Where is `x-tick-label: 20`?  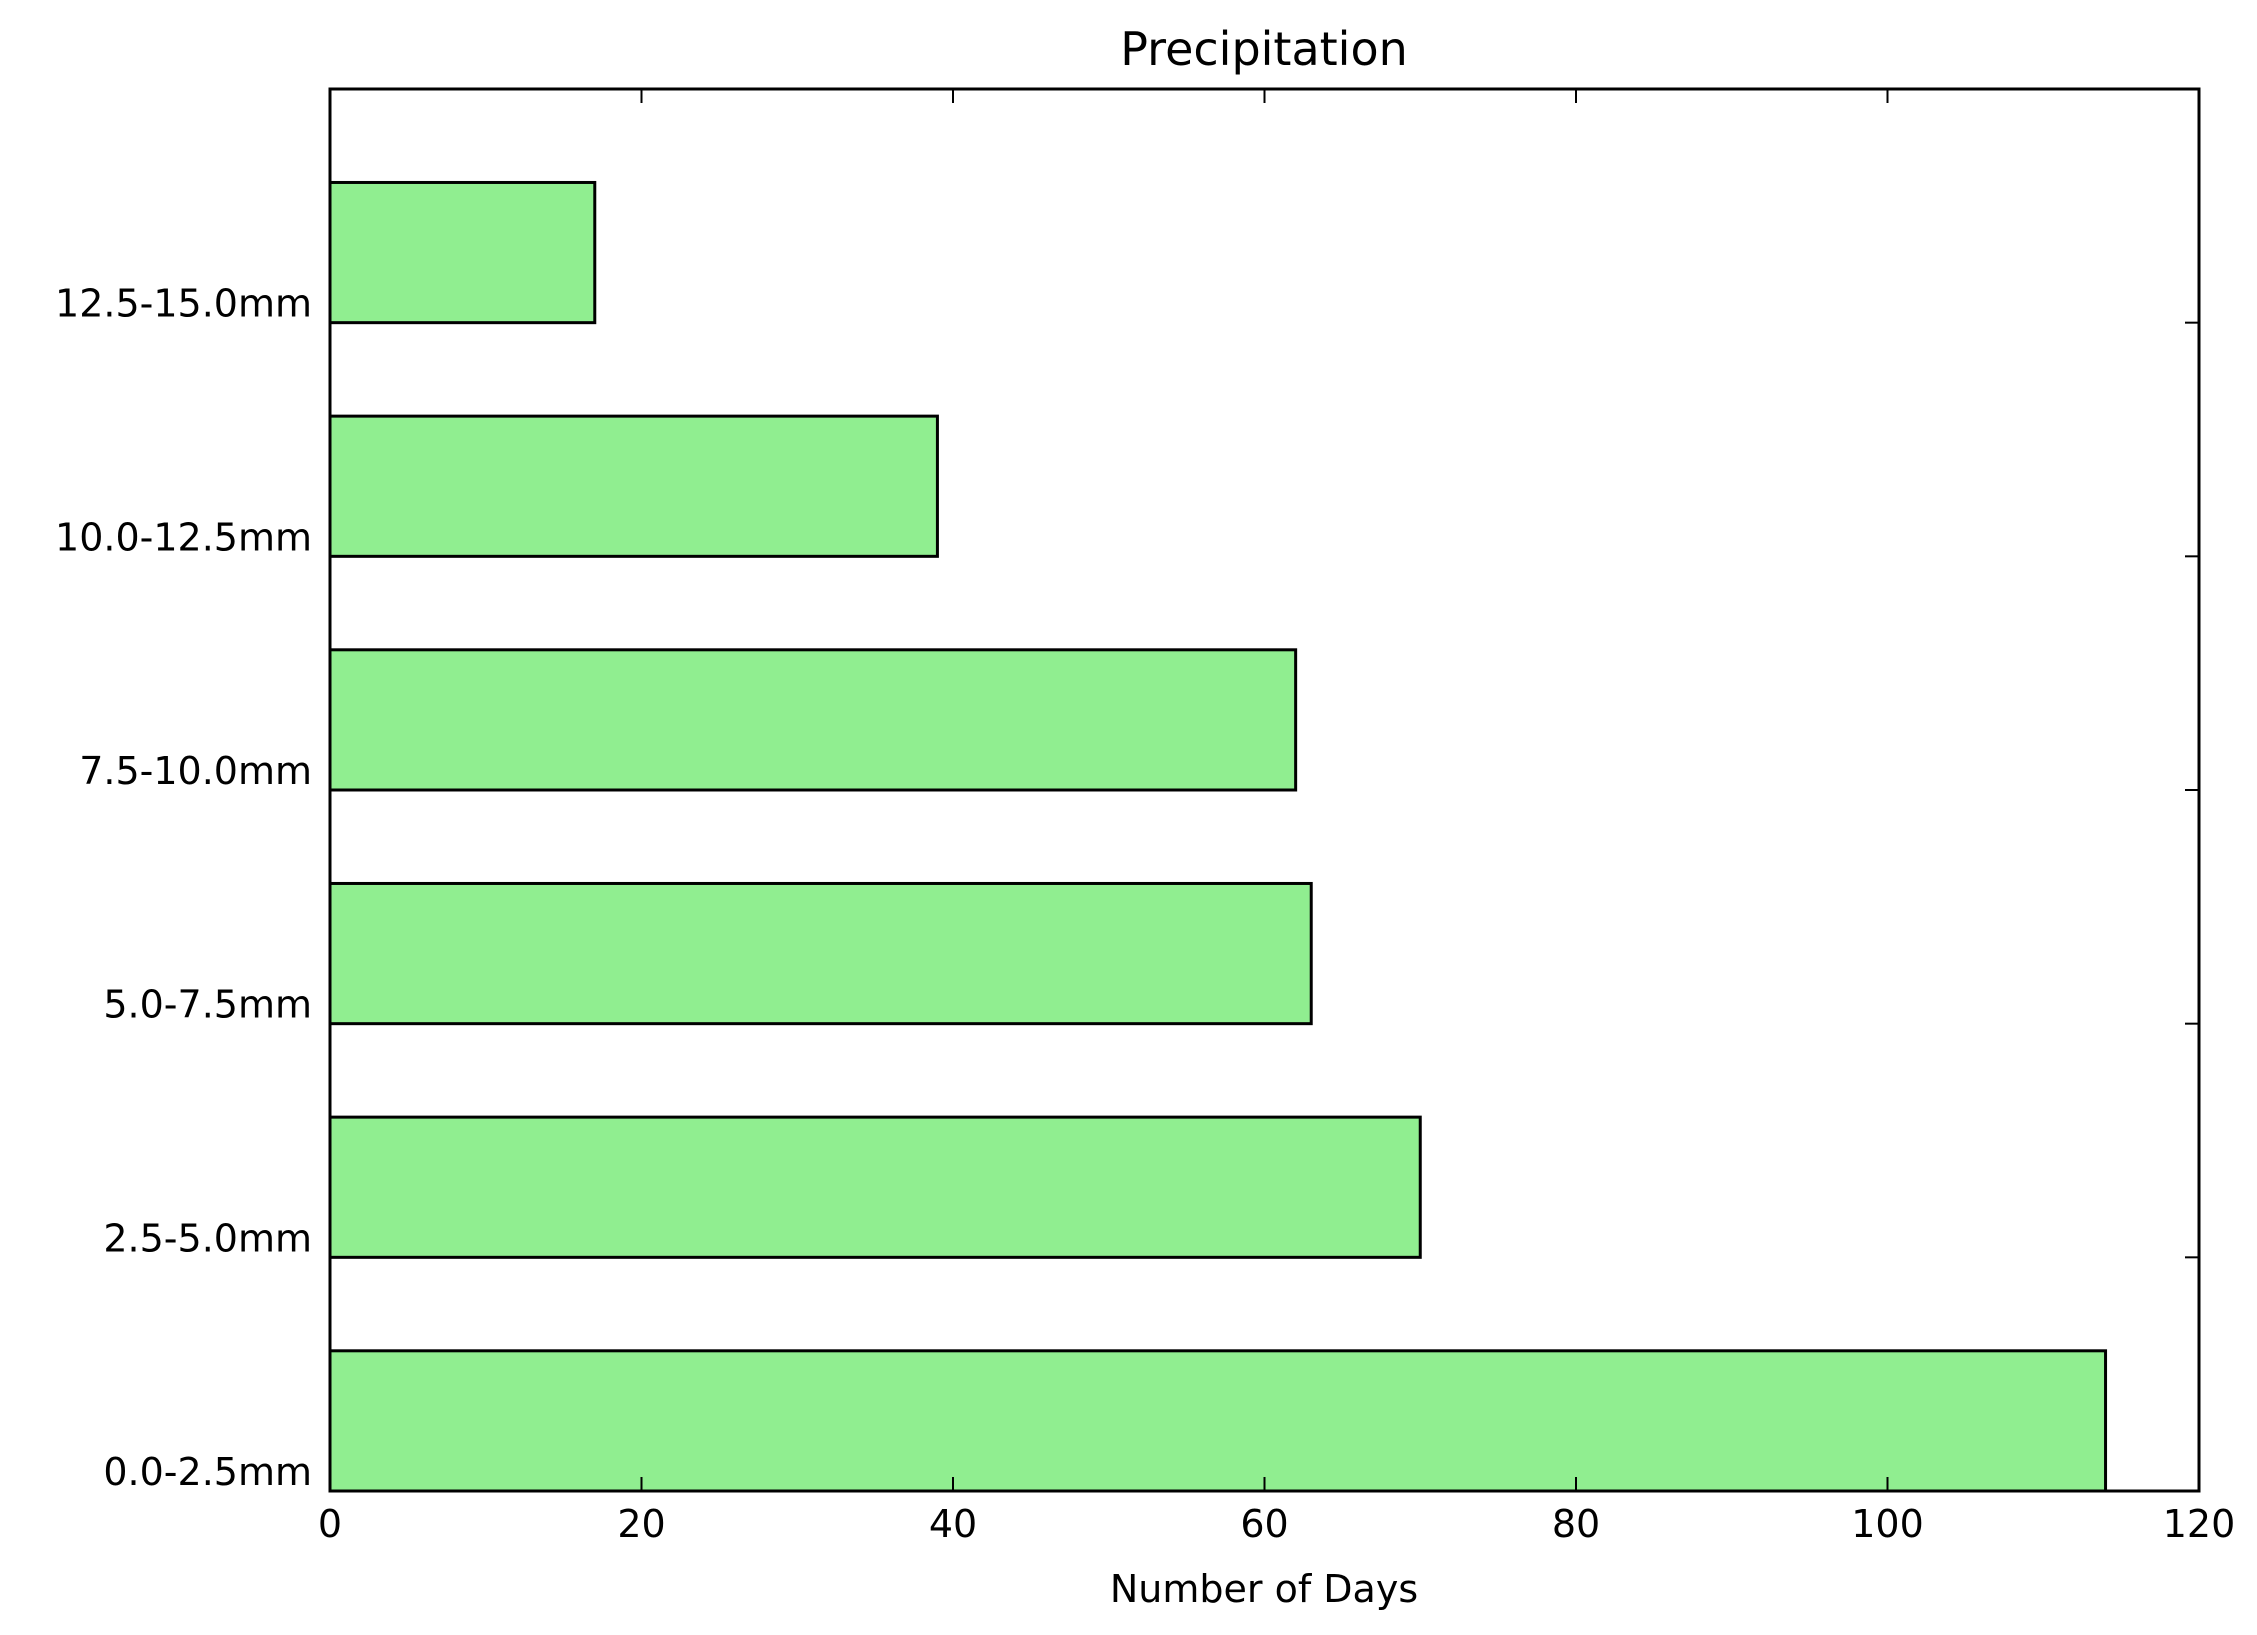
x-tick-label: 20 is located at coordinates (641, 1524).